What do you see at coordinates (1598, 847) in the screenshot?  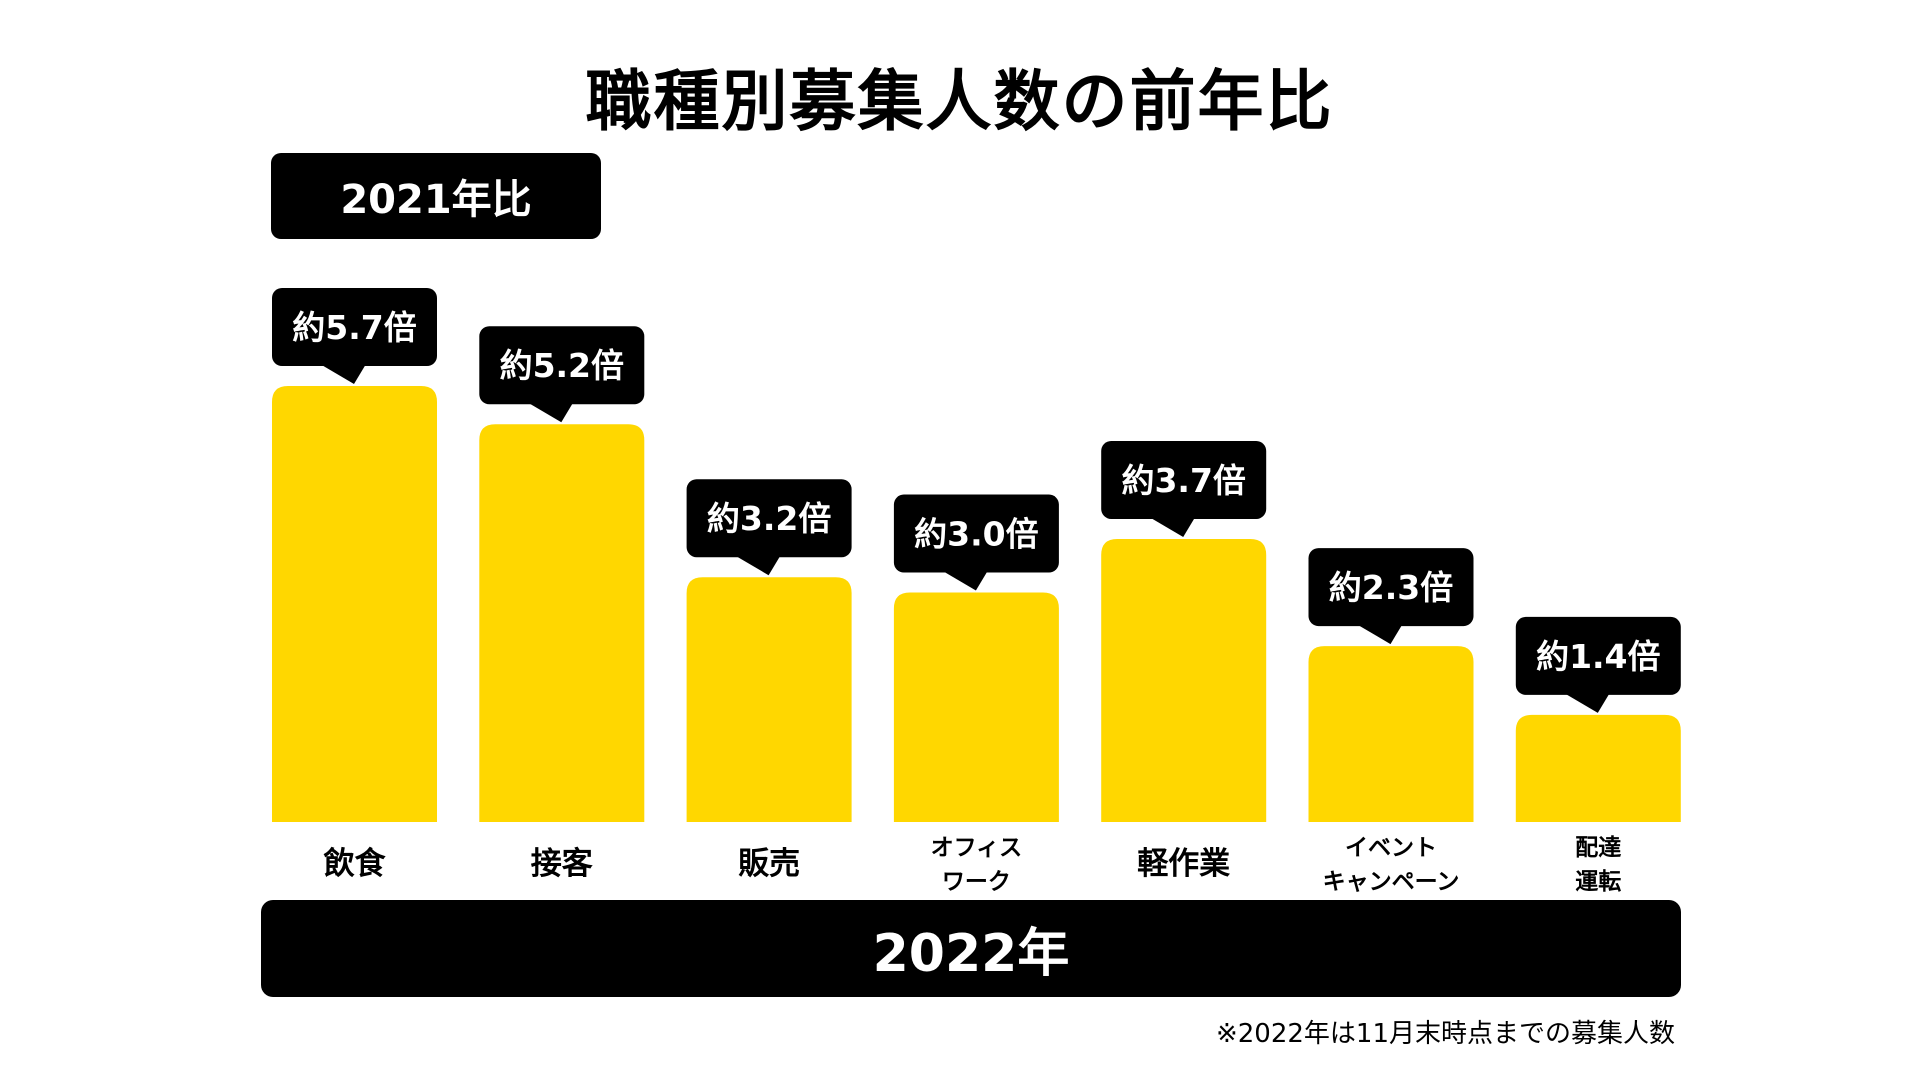 I see `category-label-line: 配達` at bounding box center [1598, 847].